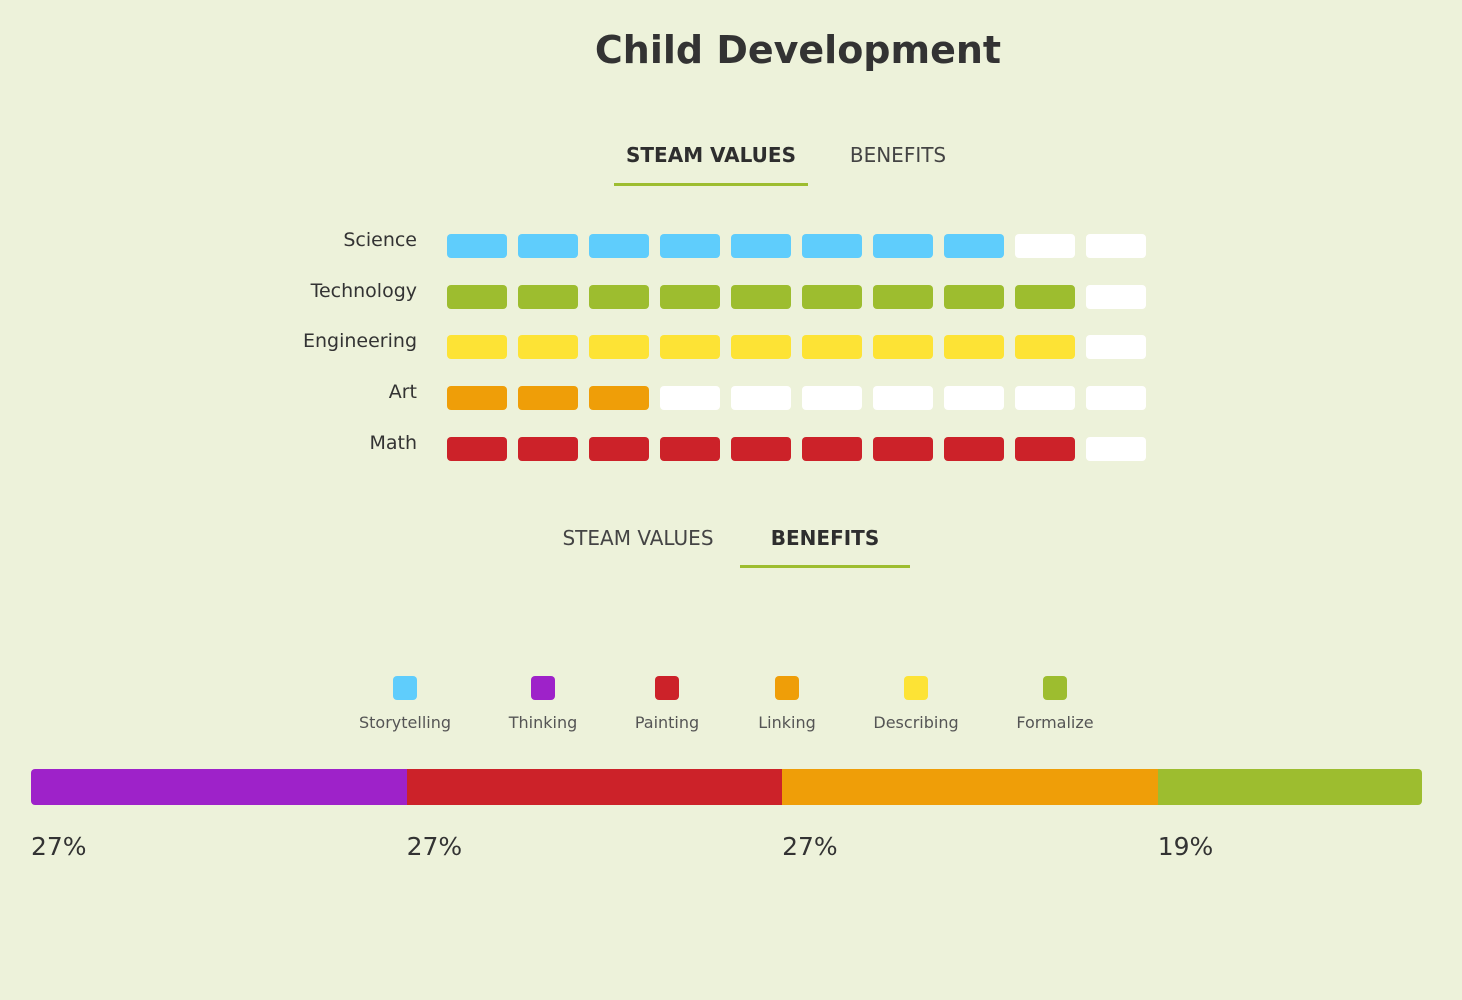 The width and height of the screenshot is (1462, 1000). Describe the element at coordinates (1185, 846) in the screenshot. I see `percent-label-formalize: 19%` at that location.